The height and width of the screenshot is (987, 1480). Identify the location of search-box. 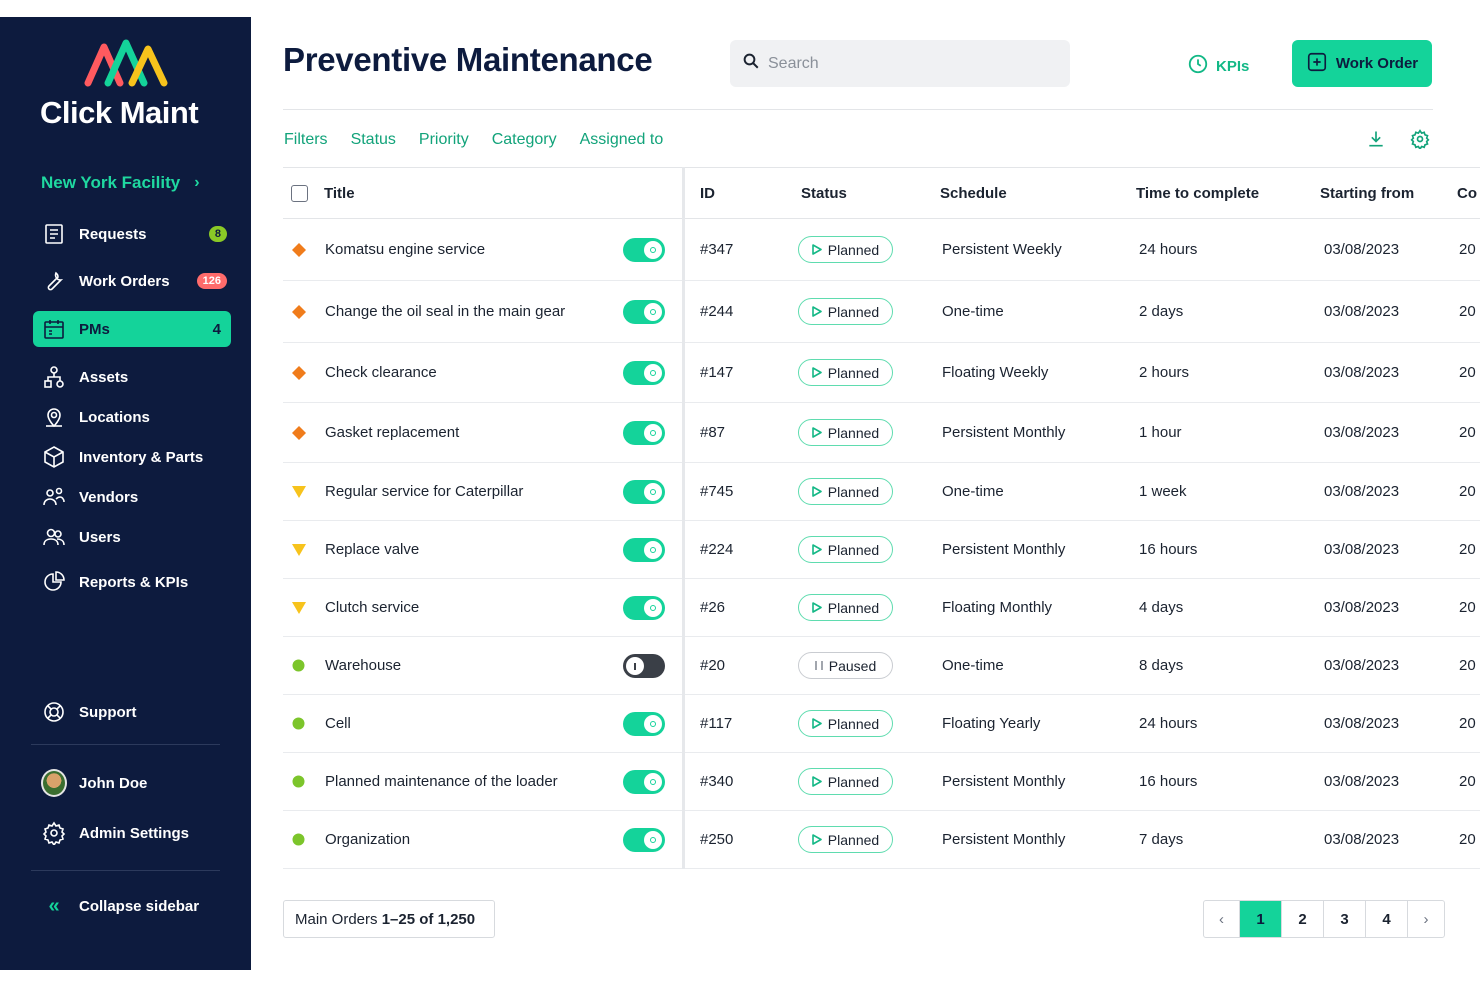
(900, 63).